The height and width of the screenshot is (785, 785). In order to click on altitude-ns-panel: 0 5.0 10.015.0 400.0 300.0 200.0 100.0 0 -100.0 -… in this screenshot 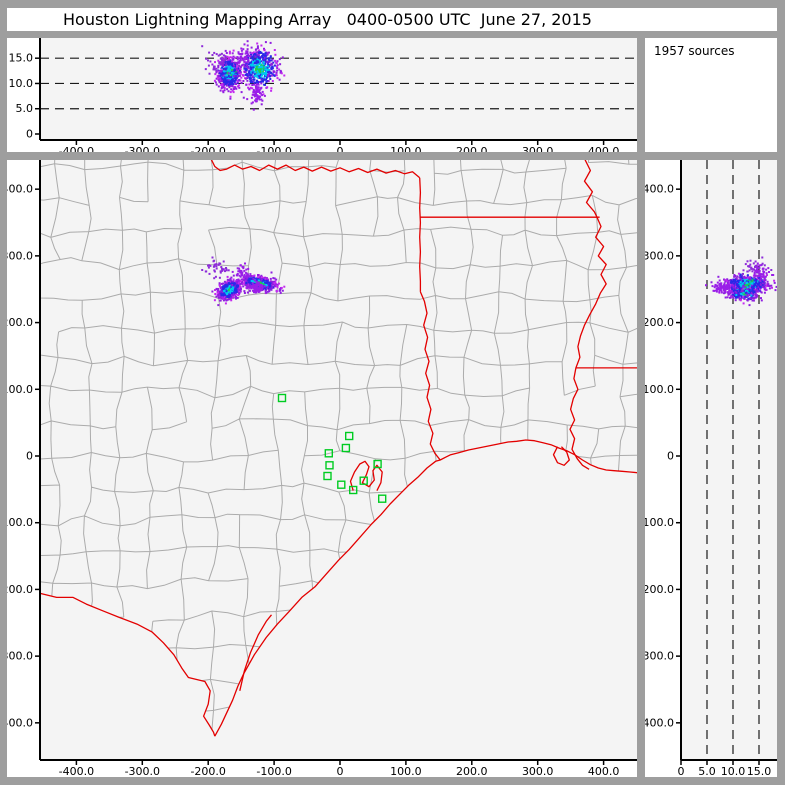, I will do `click(711, 468)`.